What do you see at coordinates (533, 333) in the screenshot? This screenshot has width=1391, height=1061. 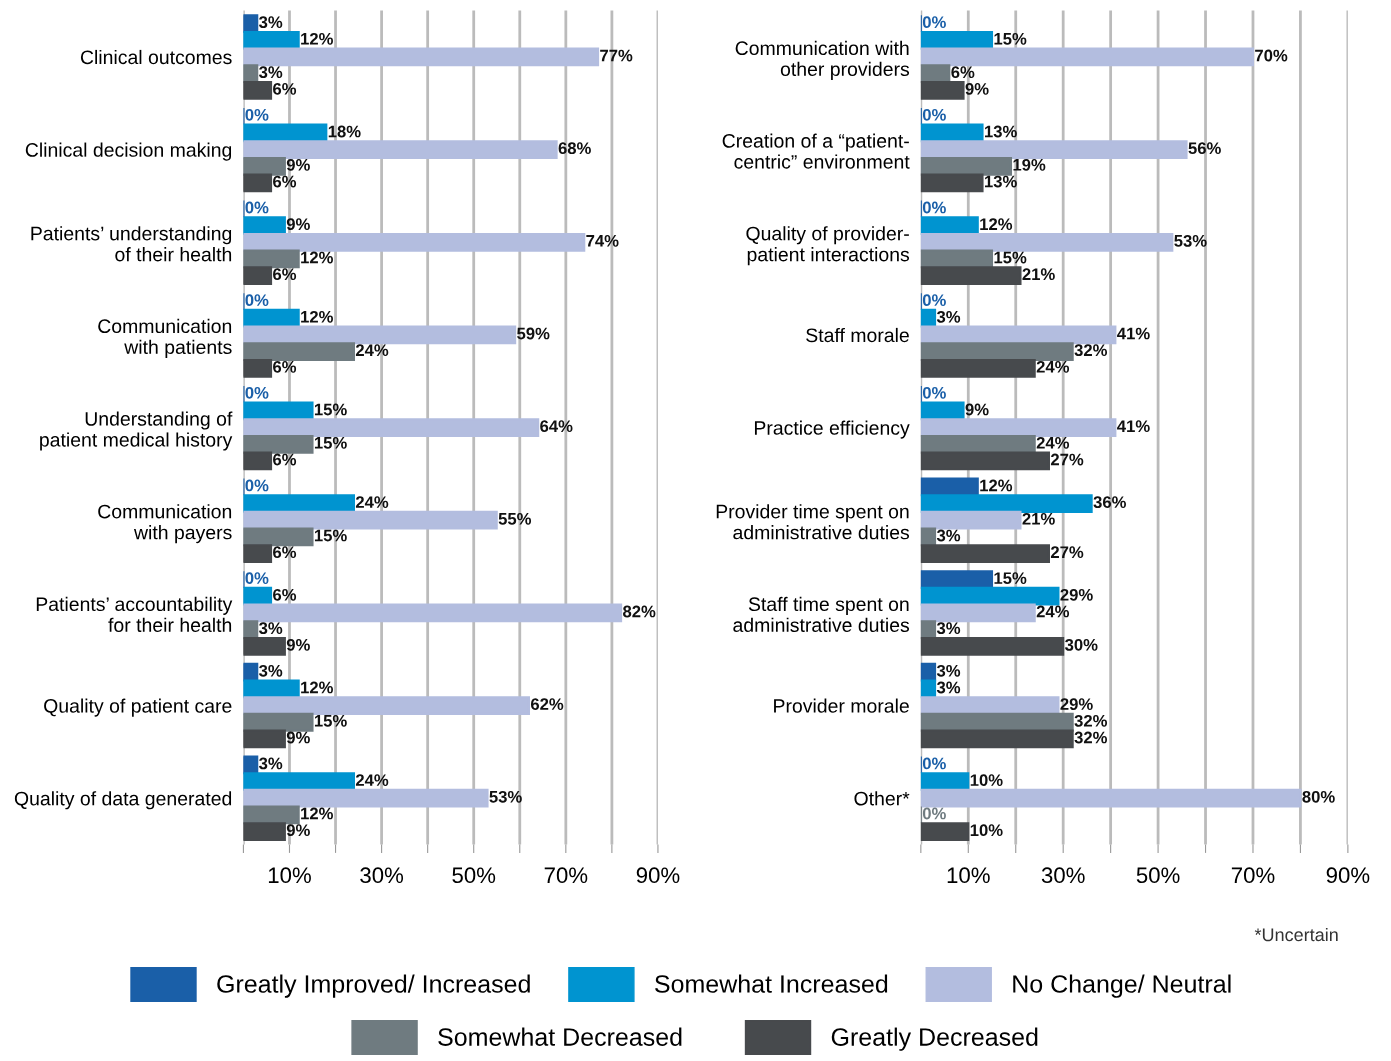 I see `data-label: 59%` at bounding box center [533, 333].